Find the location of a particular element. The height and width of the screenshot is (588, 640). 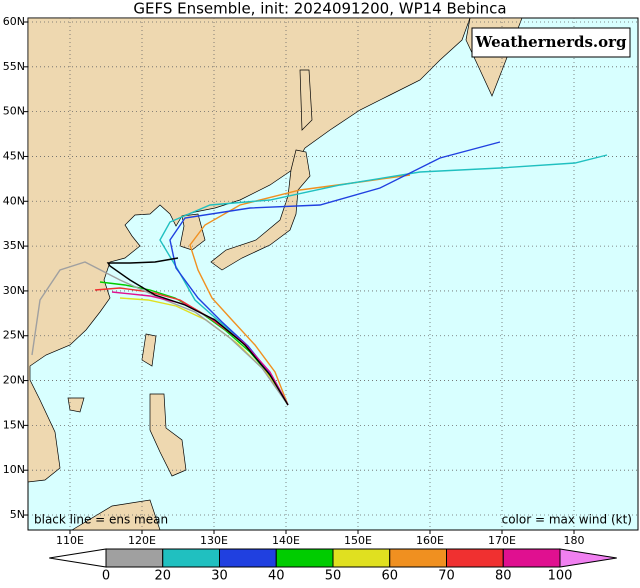

colorbar-label: 70 is located at coordinates (446, 576).